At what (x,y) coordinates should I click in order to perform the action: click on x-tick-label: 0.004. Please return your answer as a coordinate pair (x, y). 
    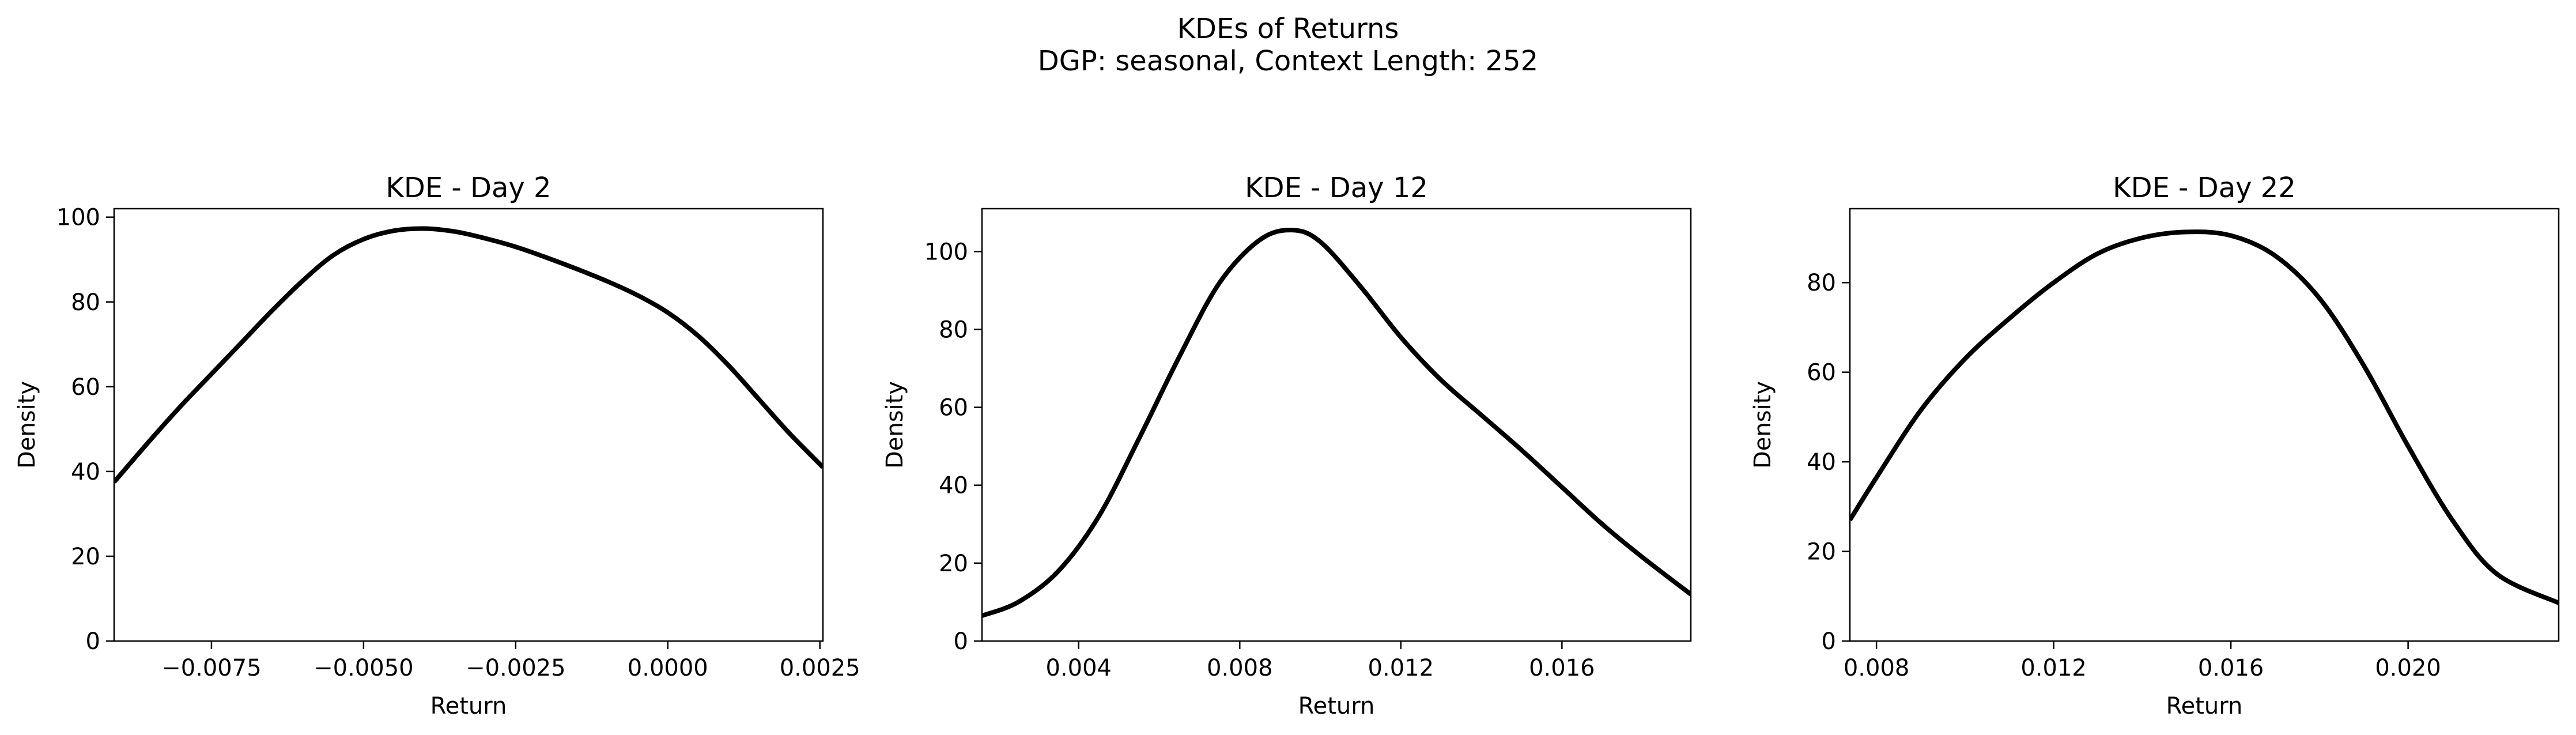
    Looking at the image, I should click on (1078, 668).